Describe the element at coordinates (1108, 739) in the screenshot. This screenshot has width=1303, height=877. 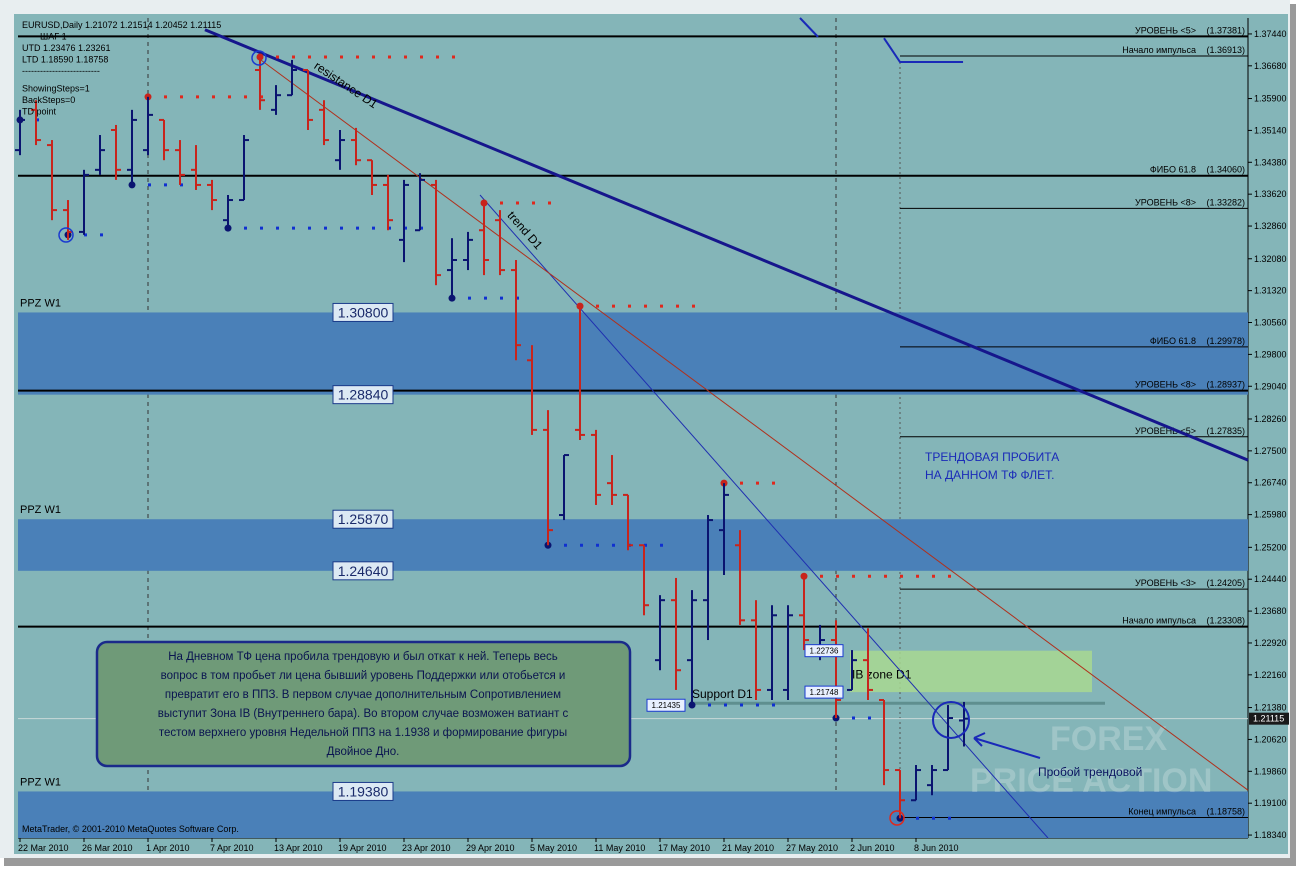
I see `watermark: FOREX` at that location.